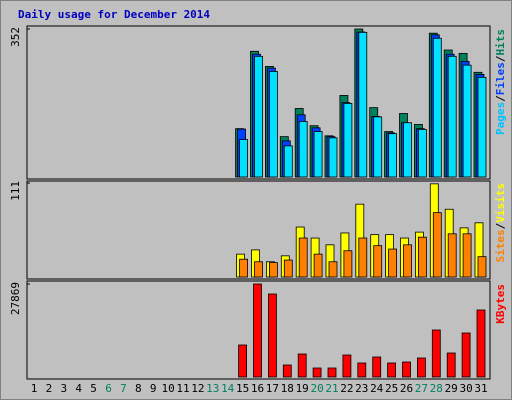 Image resolution: width=512 pixels, height=400 pixels. Describe the element at coordinates (197, 388) in the screenshot. I see `x-tick-label: 12` at that location.